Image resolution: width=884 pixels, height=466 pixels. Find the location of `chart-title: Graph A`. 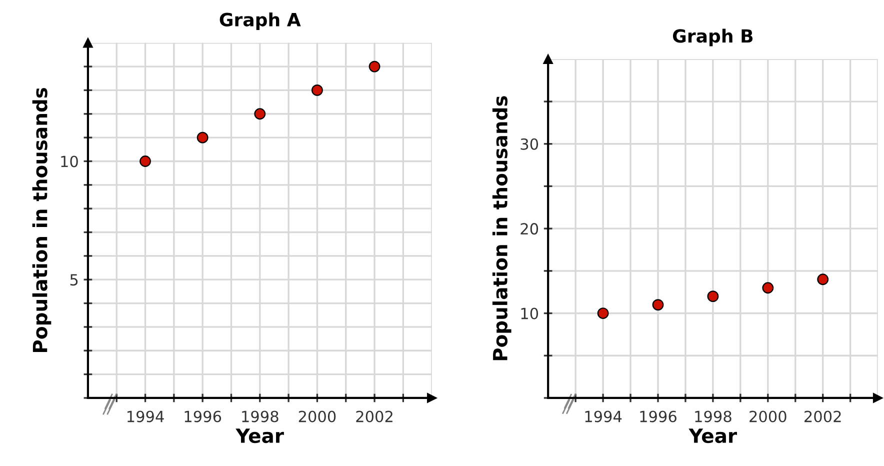

chart-title: Graph A is located at coordinates (260, 21).